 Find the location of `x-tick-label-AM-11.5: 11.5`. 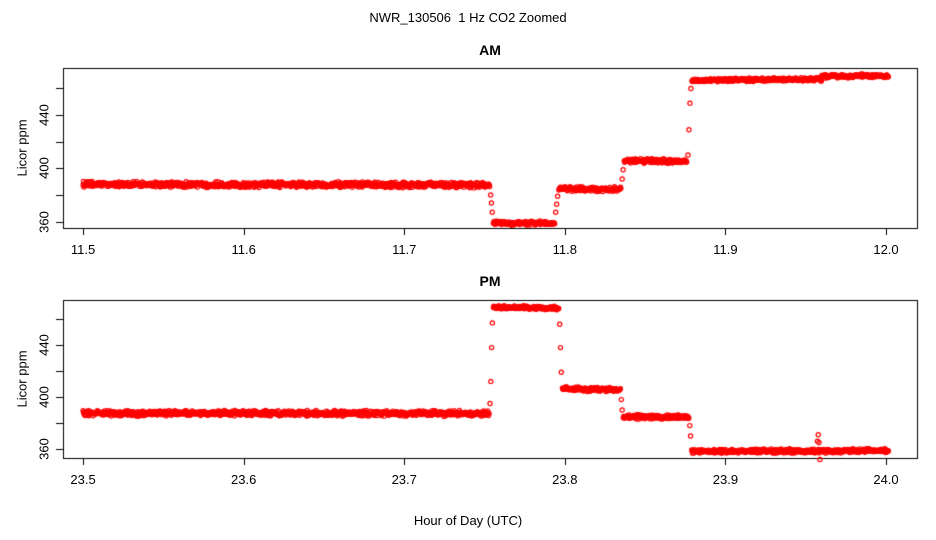

x-tick-label-AM-11.5: 11.5 is located at coordinates (83, 249).